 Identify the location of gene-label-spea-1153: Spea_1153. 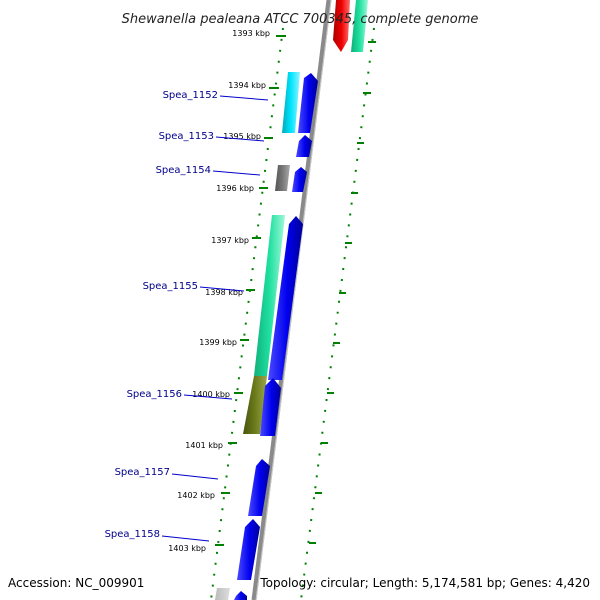
(186, 136).